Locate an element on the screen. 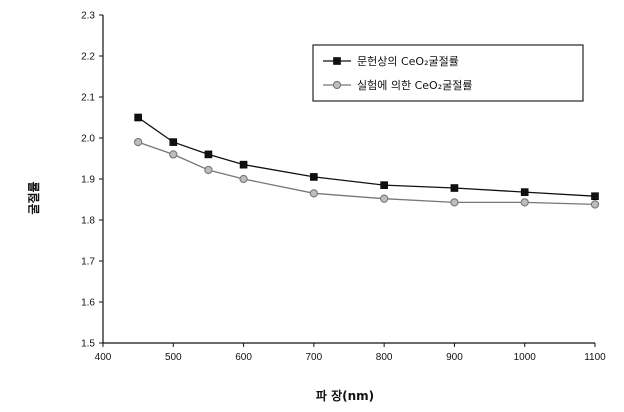 Image resolution: width=624 pixels, height=412 pixels. y-tick-label: 1.8 is located at coordinates (88, 221).